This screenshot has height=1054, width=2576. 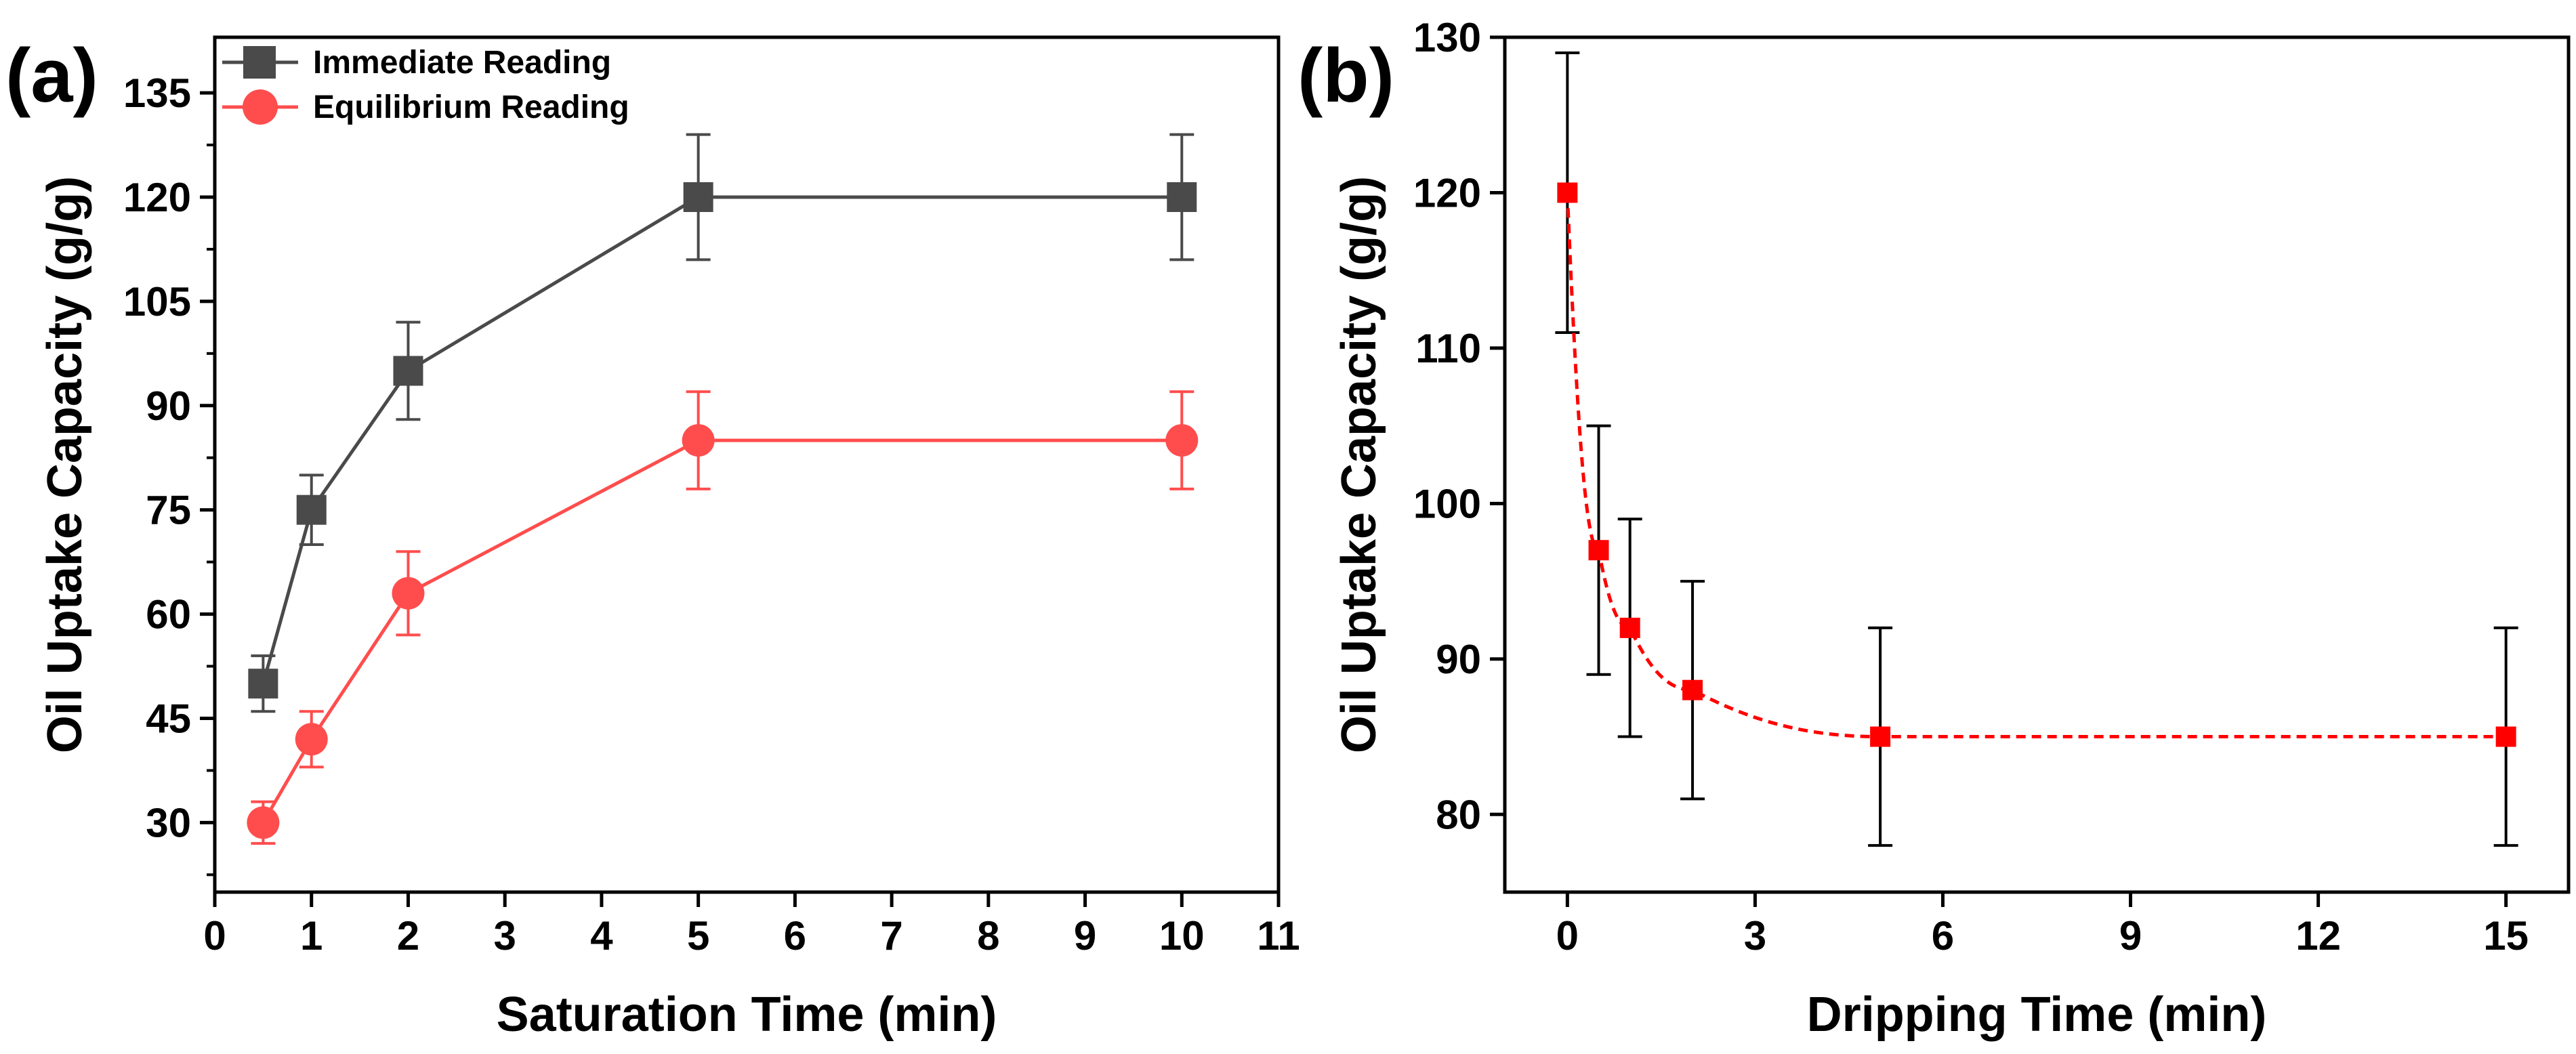 I want to click on x-tick-label-b: 9, so click(x=2130, y=935).